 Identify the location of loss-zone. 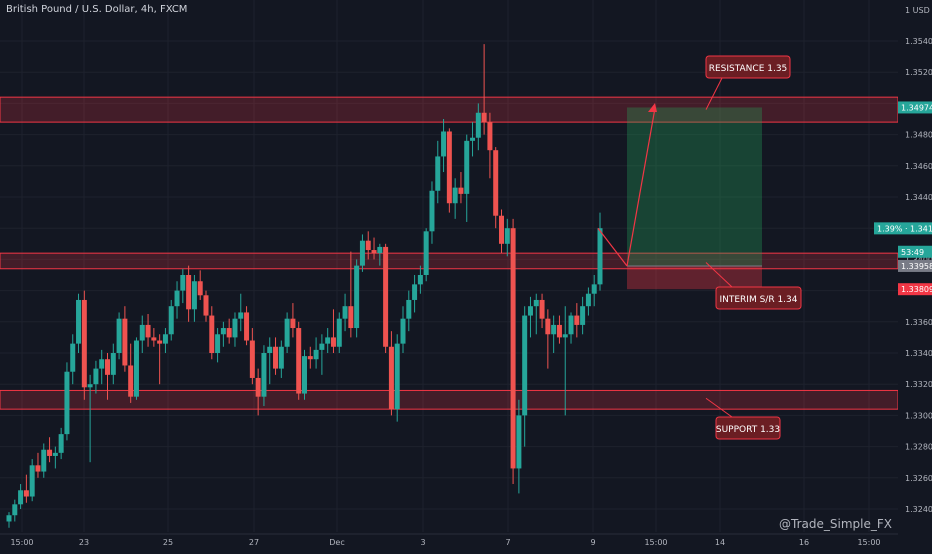
(694, 277).